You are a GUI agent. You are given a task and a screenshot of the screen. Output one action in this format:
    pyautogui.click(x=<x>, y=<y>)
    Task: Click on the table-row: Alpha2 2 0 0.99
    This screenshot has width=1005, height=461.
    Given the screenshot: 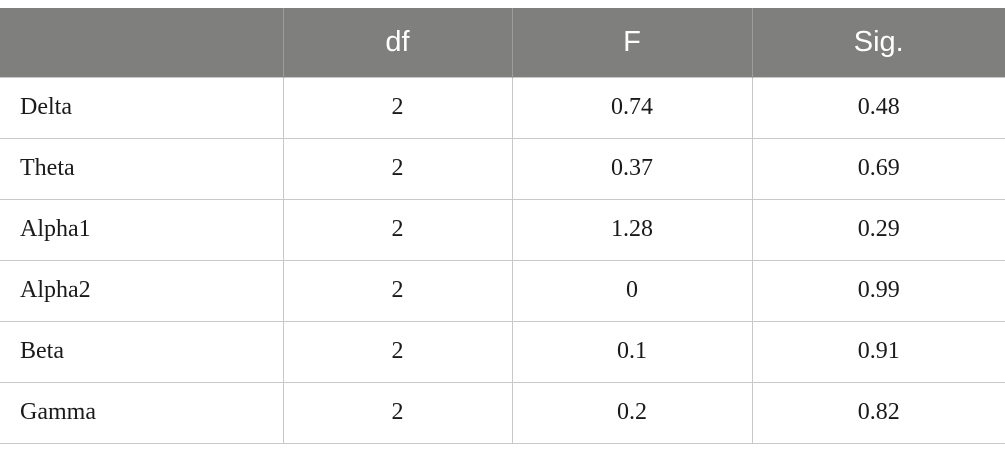 What is the action you would take?
    pyautogui.click(x=502, y=290)
    